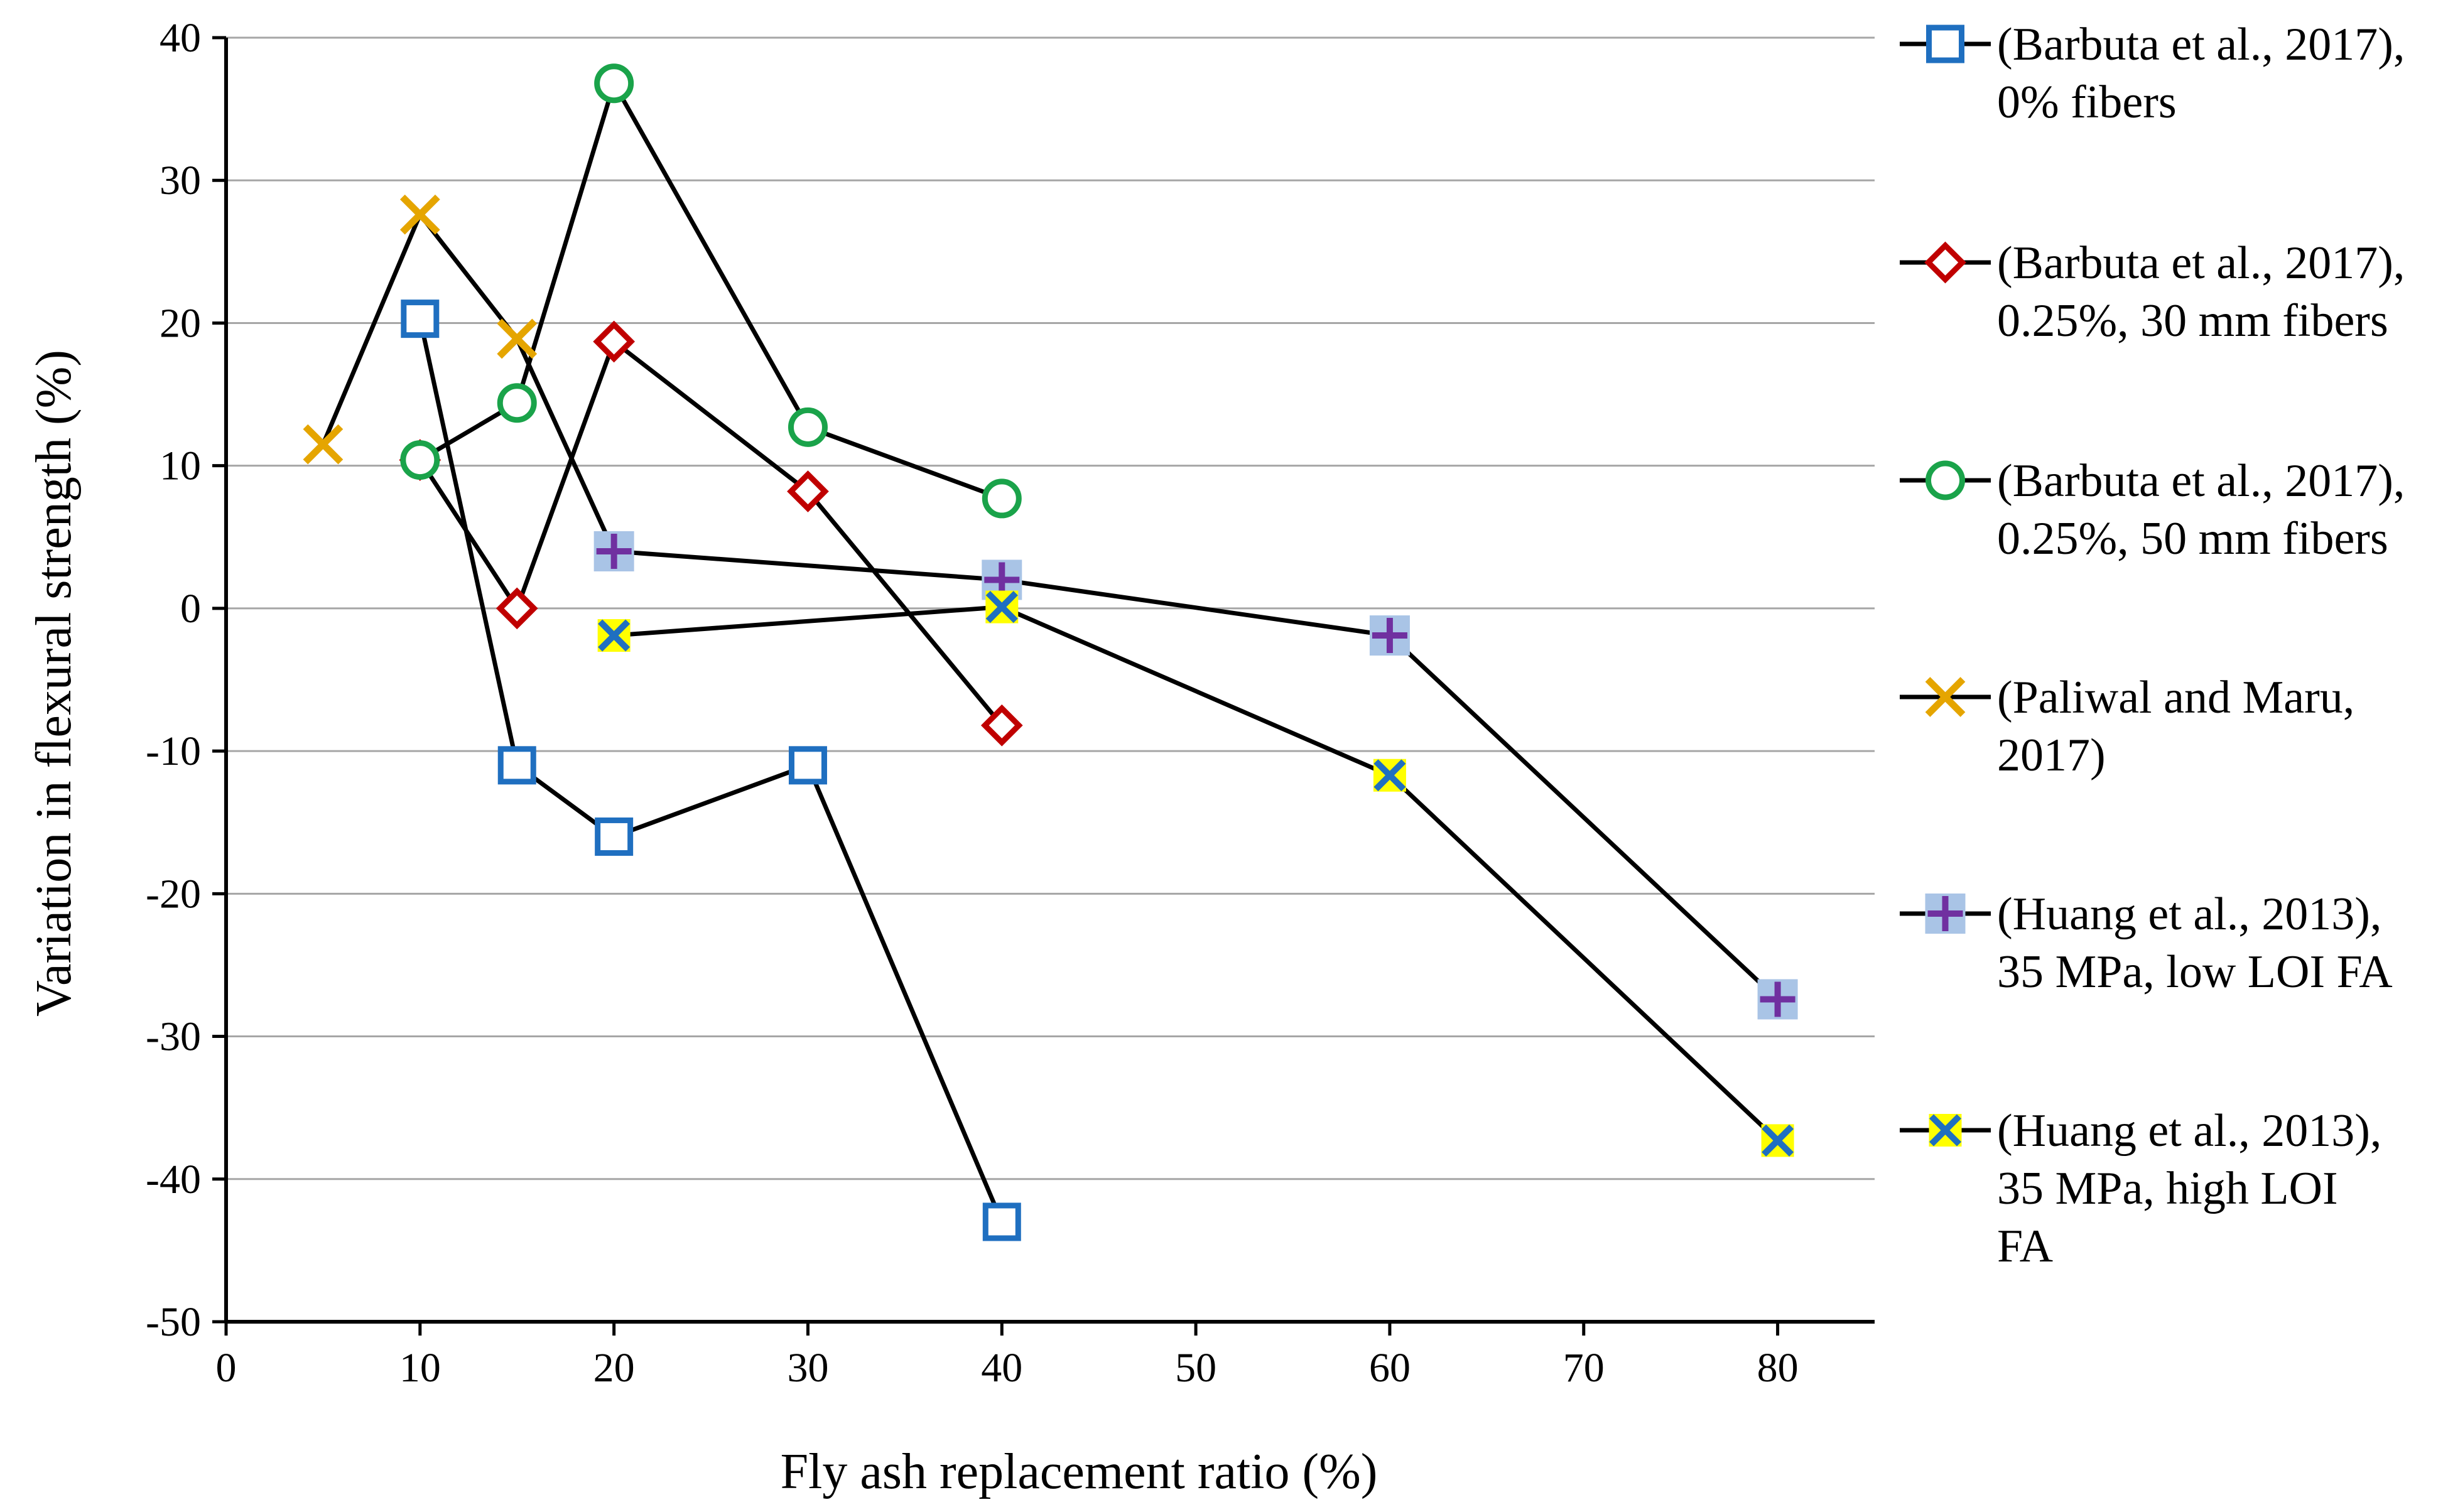  Describe the element at coordinates (614, 1368) in the screenshot. I see `x-tick-label: 20` at that location.